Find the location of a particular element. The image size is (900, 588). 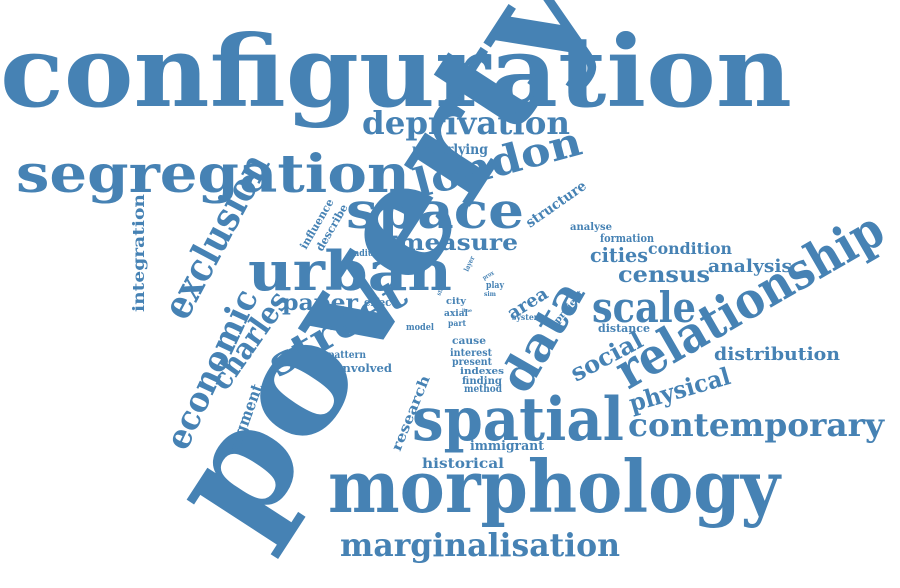

word-method: method is located at coordinates (483, 389).